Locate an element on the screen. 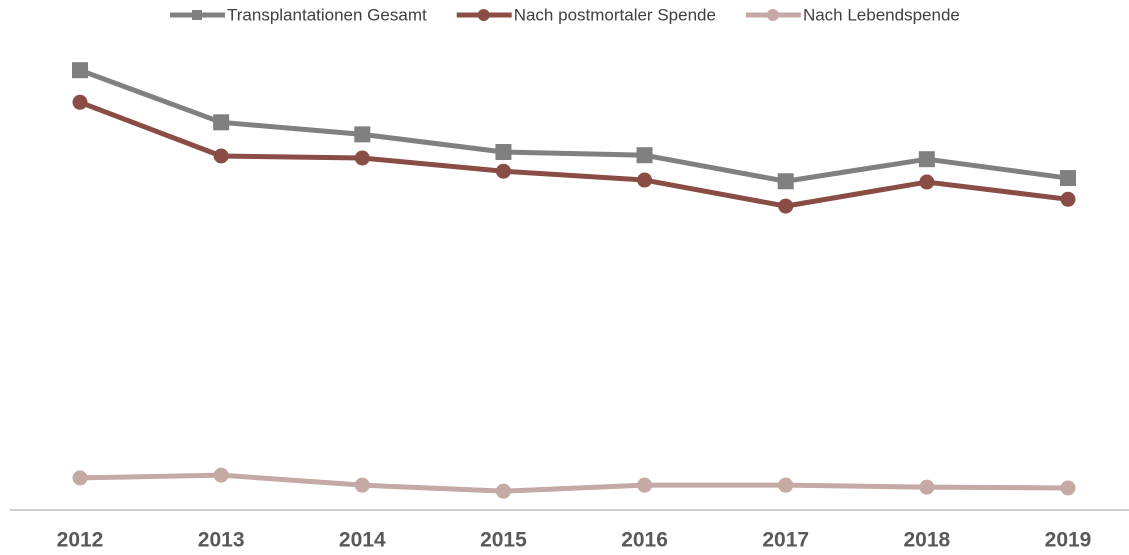  legend-label: Nach Lebendspende is located at coordinates (881, 14).